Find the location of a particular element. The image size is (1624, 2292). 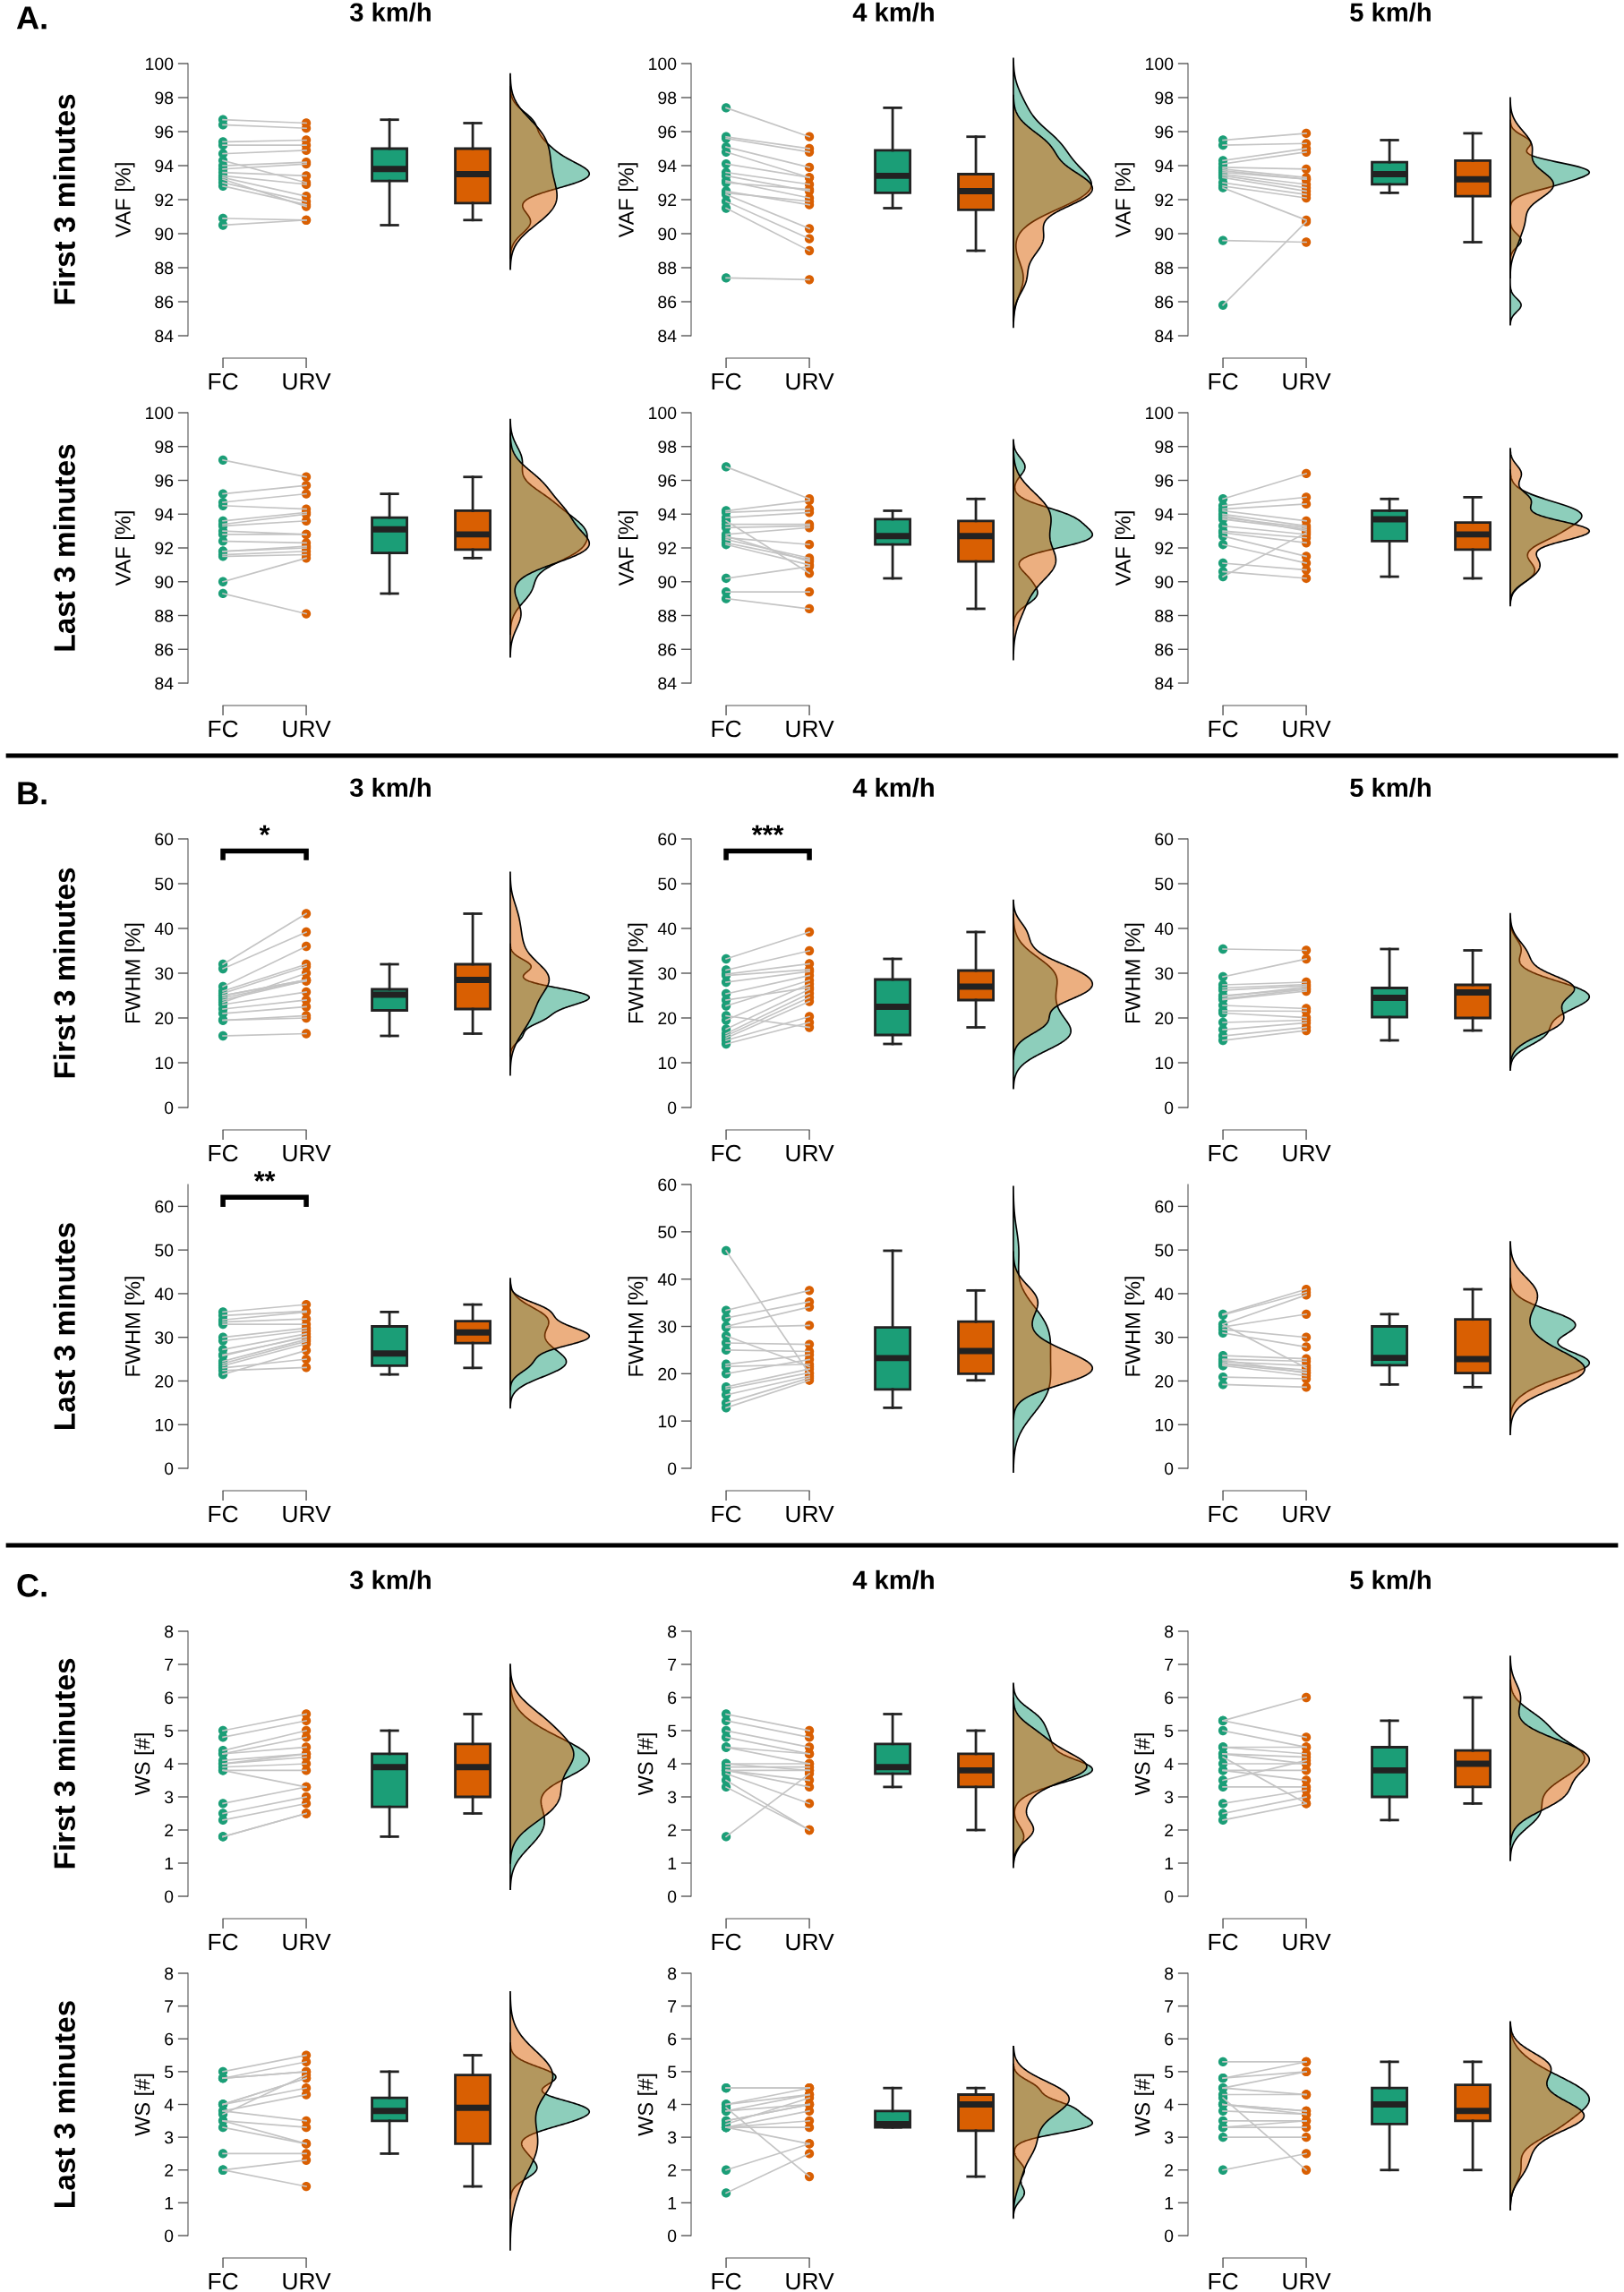

chart-title: 3 km/h is located at coordinates (390, 1579).